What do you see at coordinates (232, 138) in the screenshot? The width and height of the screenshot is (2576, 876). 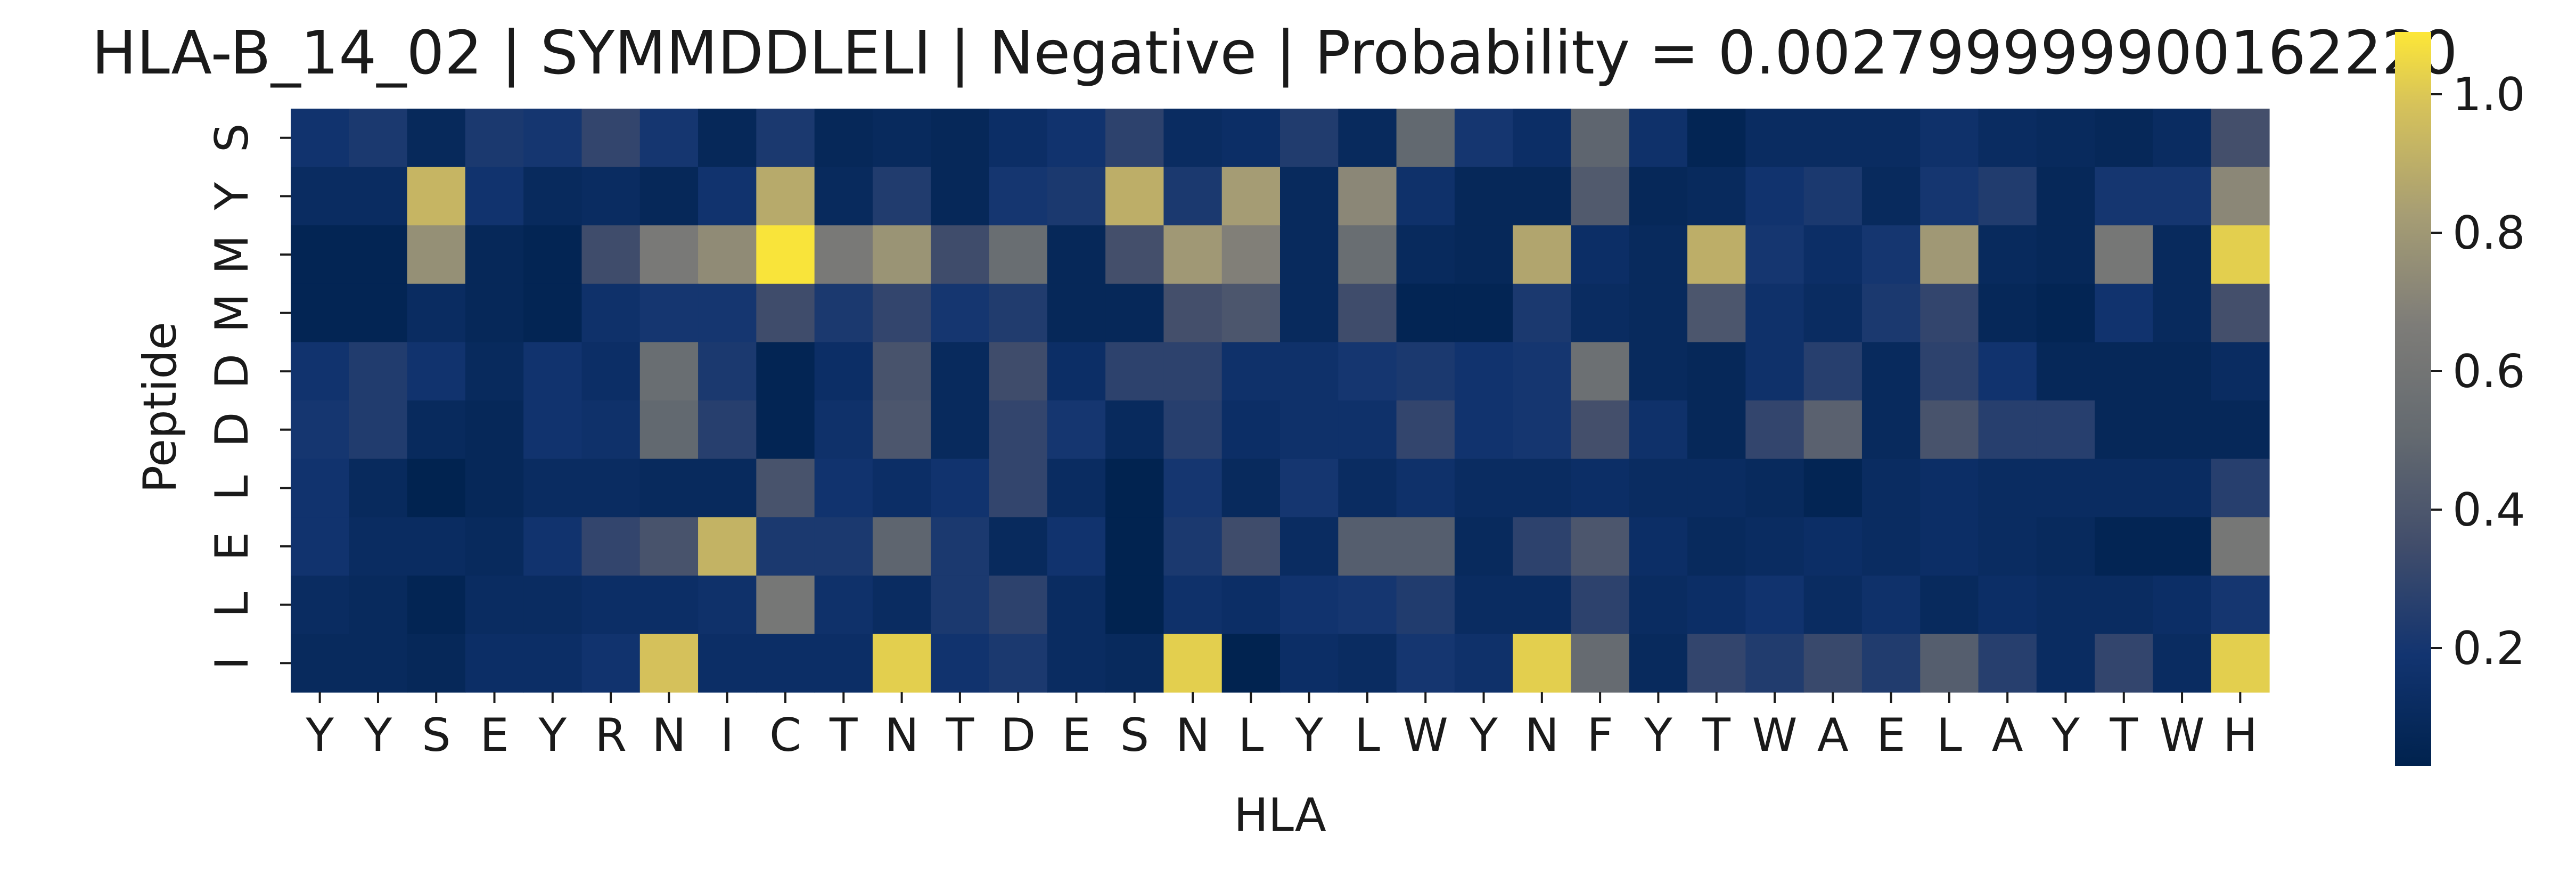 I see `y-tick-label: S` at bounding box center [232, 138].